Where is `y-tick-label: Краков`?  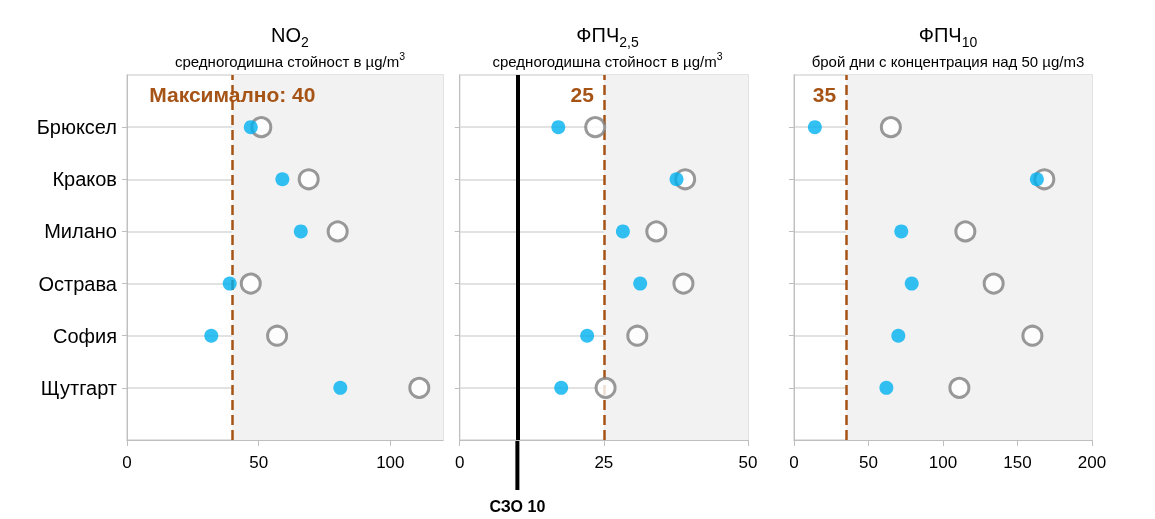
y-tick-label: Краков is located at coordinates (84, 179).